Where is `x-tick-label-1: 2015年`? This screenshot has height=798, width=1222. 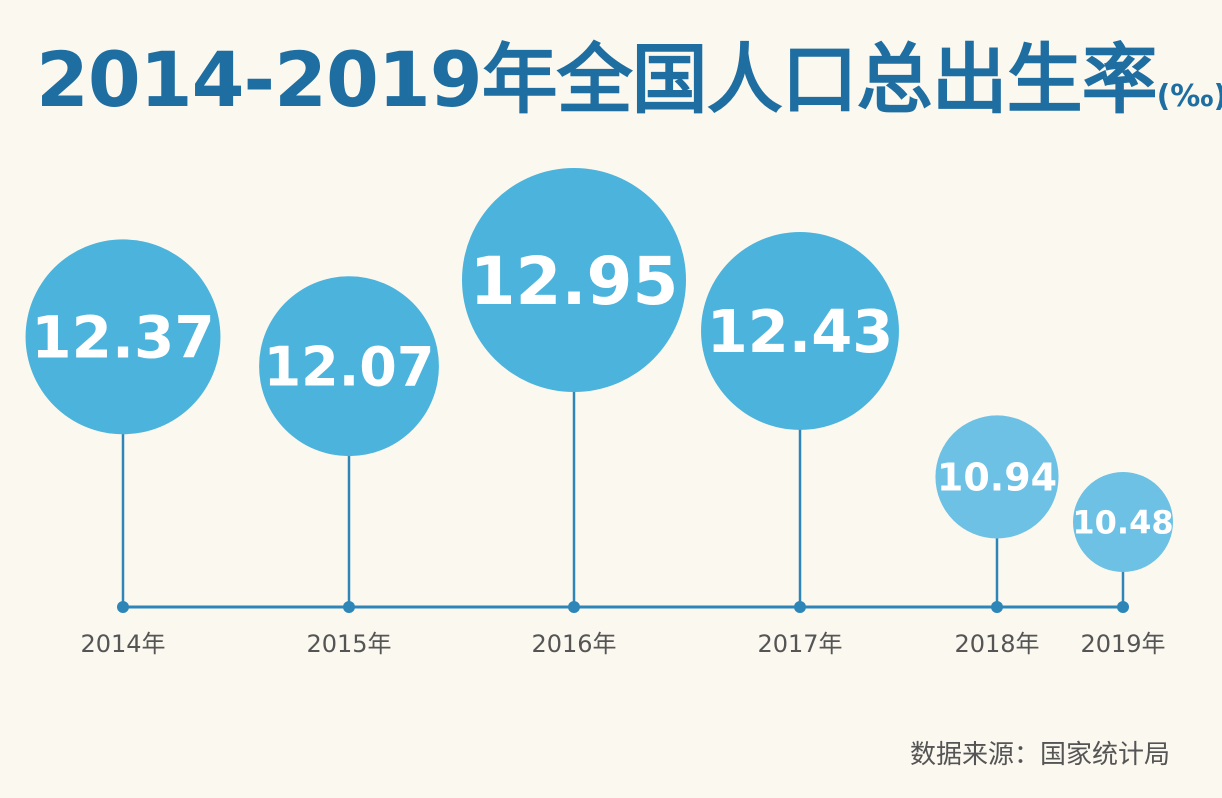
x-tick-label-1: 2015年 is located at coordinates (348, 644).